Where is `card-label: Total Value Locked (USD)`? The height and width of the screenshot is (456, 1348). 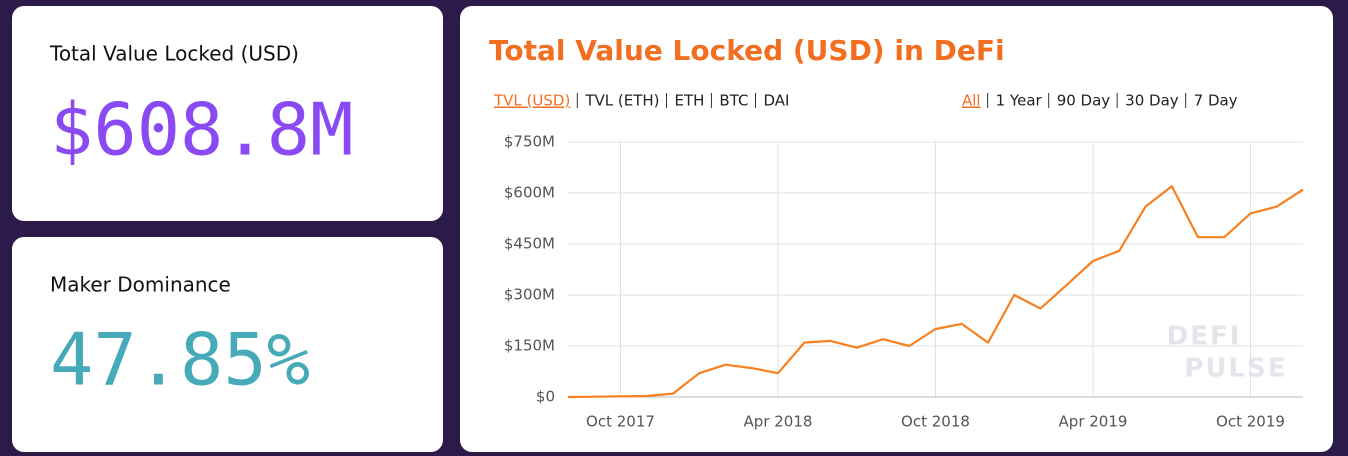 card-label: Total Value Locked (USD) is located at coordinates (174, 54).